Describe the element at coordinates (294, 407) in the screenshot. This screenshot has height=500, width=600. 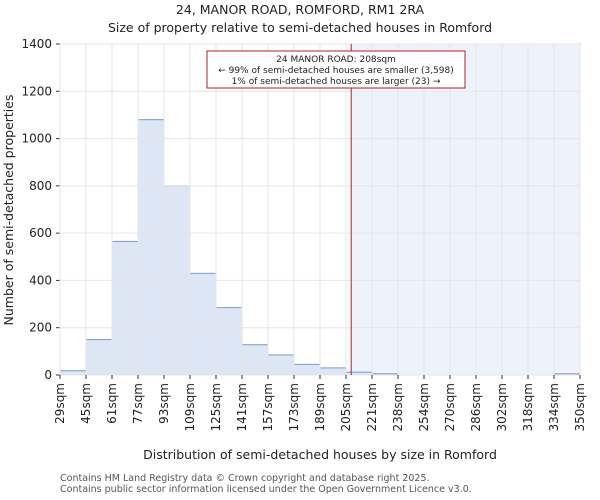
I see `x-tick-label: 173sqm` at that location.